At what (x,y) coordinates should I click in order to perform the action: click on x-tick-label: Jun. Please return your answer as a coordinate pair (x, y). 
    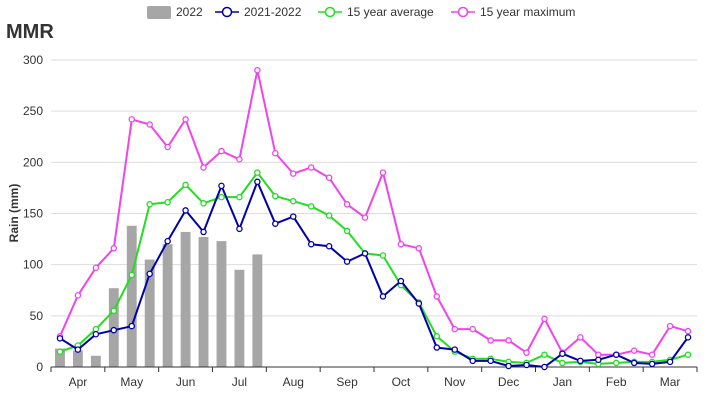
    Looking at the image, I should click on (185, 382).